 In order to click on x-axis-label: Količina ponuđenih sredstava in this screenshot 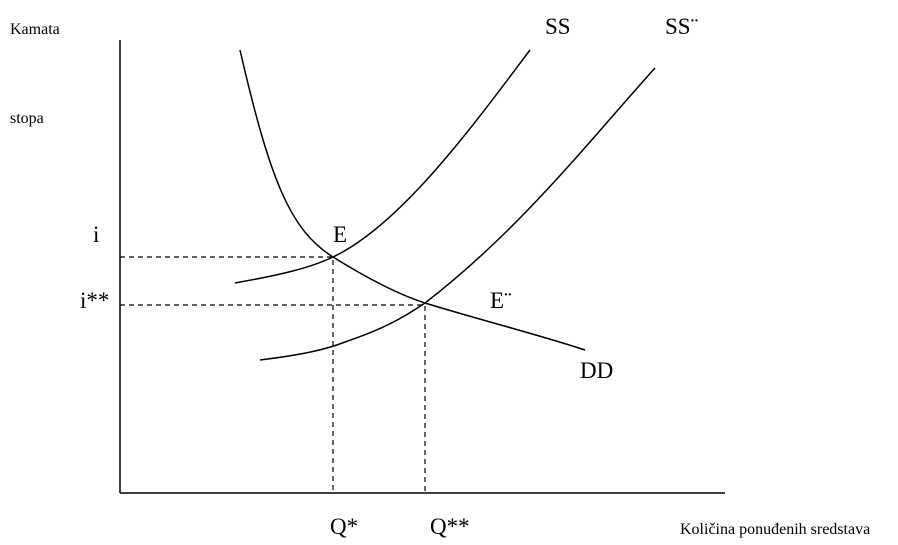, I will do `click(775, 529)`.